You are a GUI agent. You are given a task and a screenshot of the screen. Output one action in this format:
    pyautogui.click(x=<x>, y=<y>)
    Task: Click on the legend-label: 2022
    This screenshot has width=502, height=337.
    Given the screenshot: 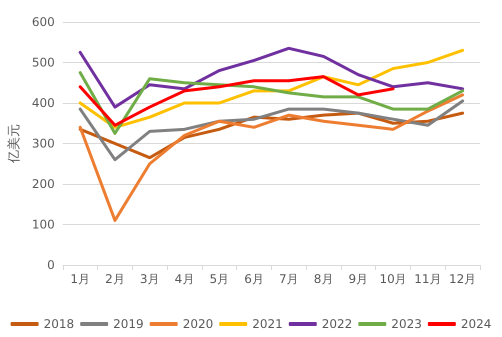 What is the action you would take?
    pyautogui.click(x=337, y=324)
    